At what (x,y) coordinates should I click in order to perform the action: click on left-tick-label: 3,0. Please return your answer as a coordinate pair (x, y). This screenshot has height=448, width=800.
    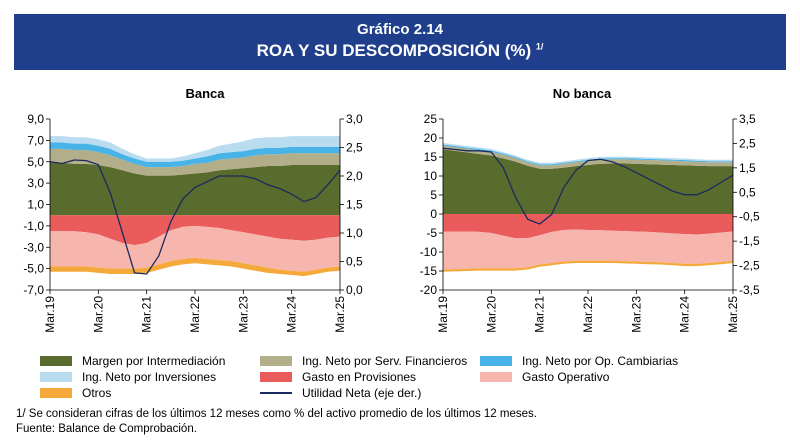
    Looking at the image, I should click on (35, 183).